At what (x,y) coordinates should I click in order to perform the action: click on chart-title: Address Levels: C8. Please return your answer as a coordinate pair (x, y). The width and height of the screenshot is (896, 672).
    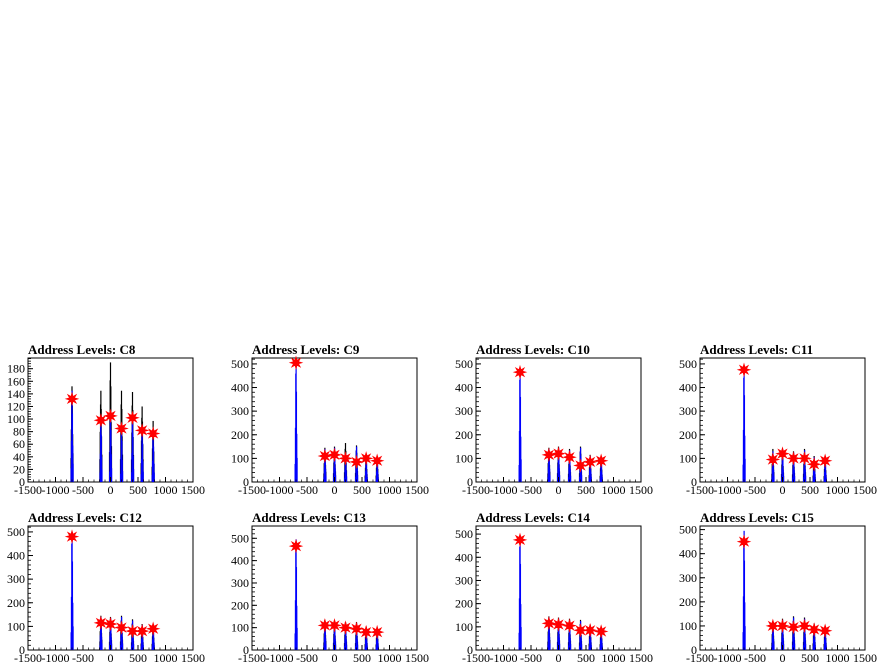
    Looking at the image, I should click on (82, 349).